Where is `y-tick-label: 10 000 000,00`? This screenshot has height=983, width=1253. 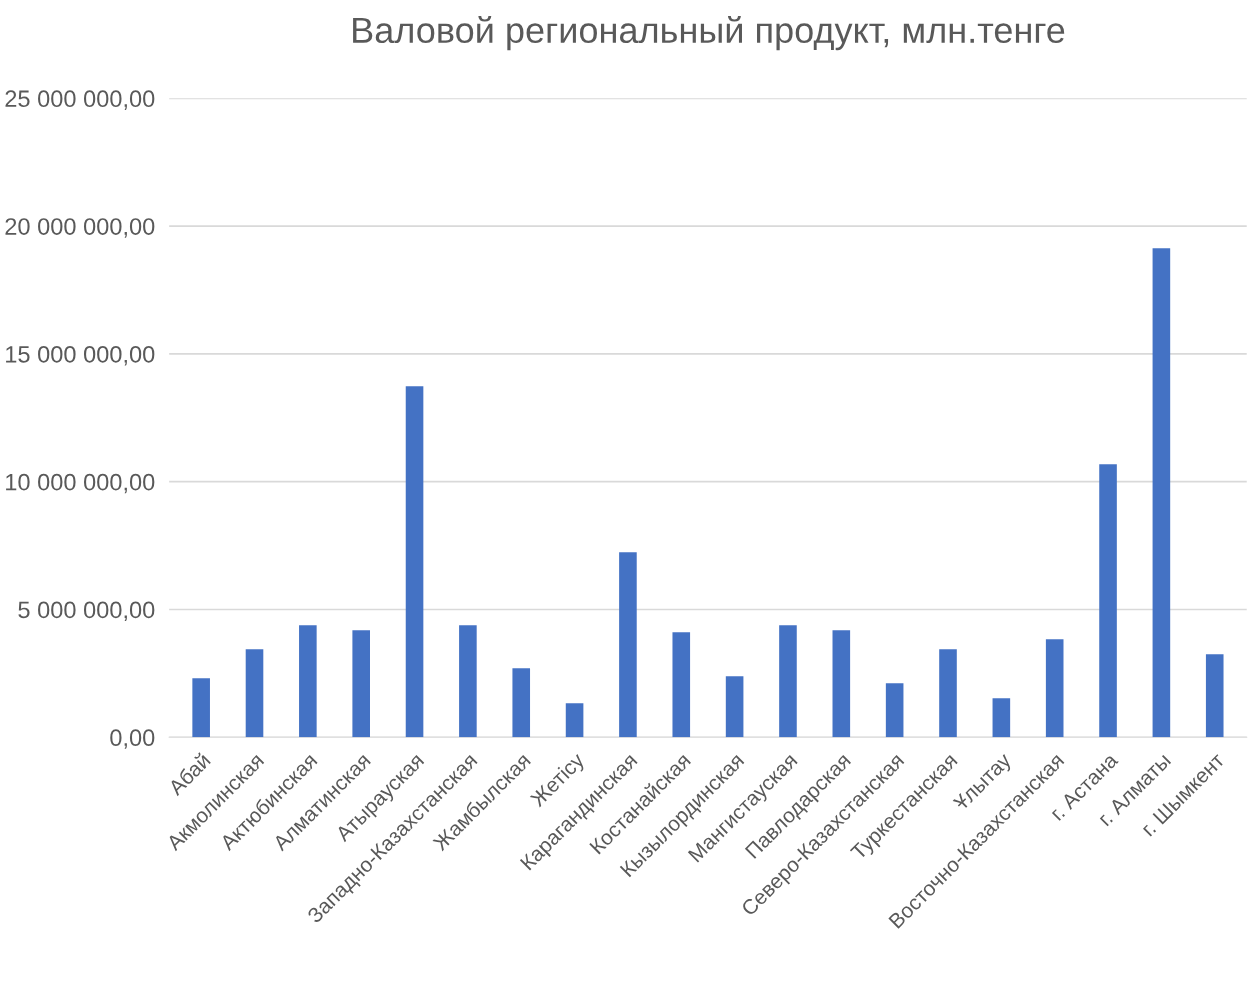
y-tick-label: 10 000 000,00 is located at coordinates (80, 483).